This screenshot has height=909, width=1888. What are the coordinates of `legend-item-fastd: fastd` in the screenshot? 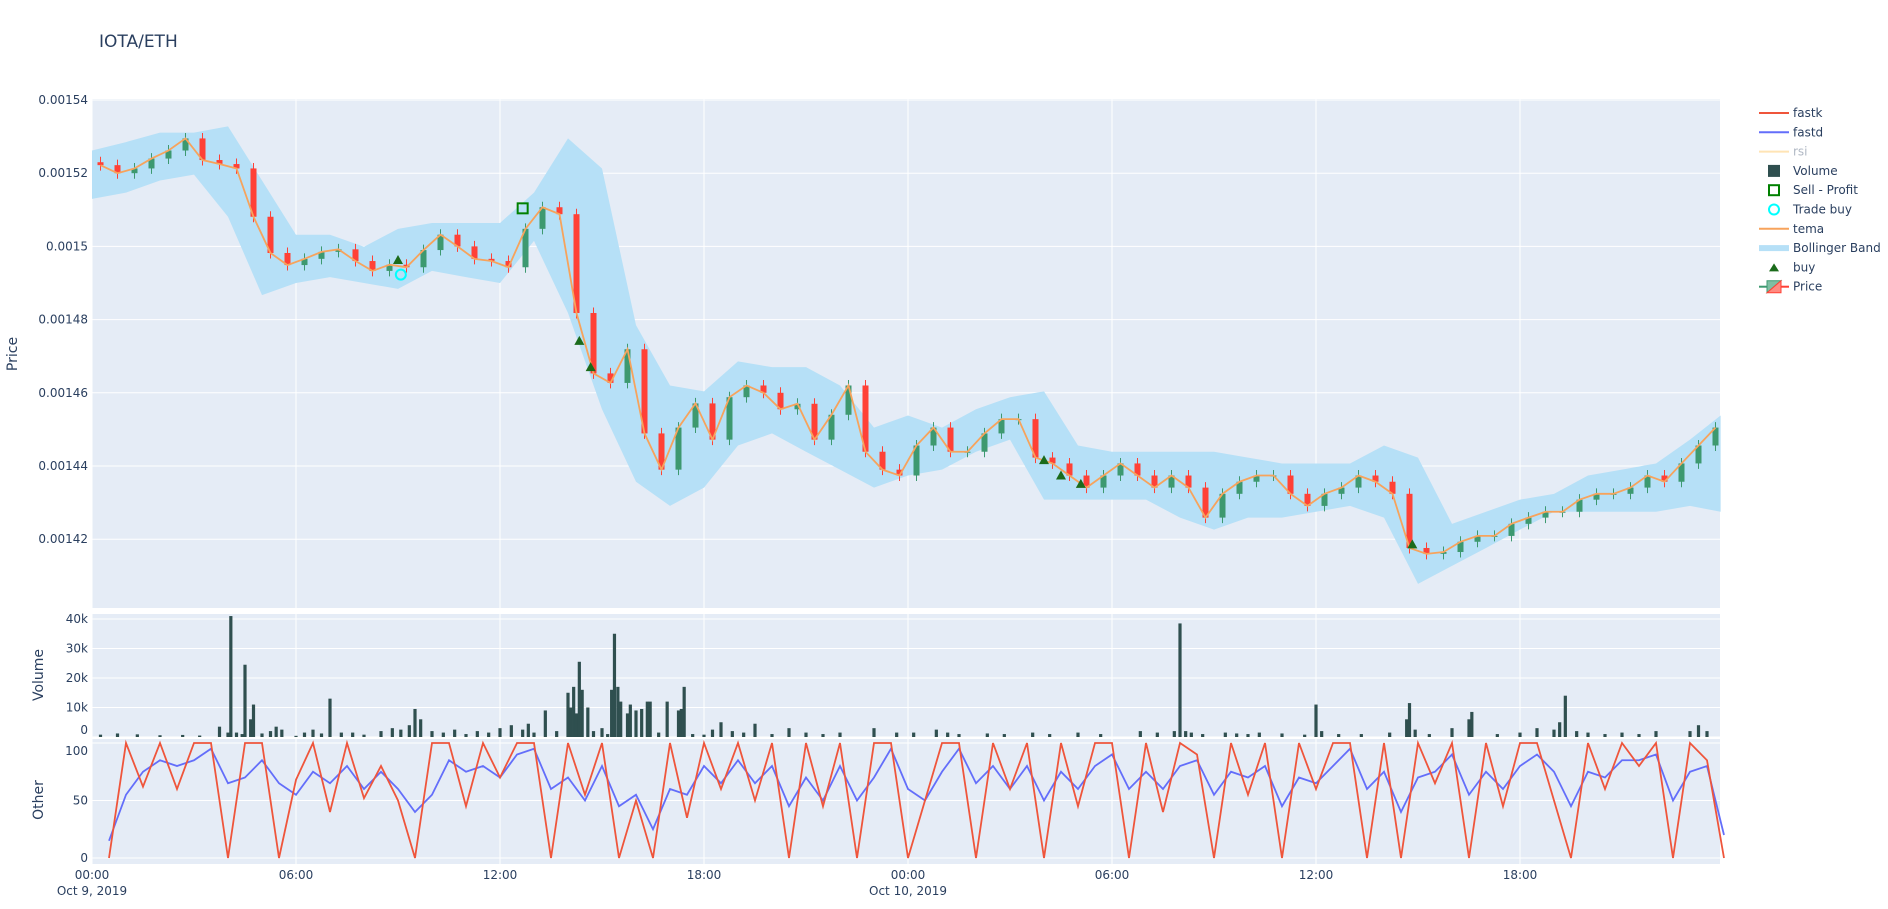 It's located at (1791, 132).